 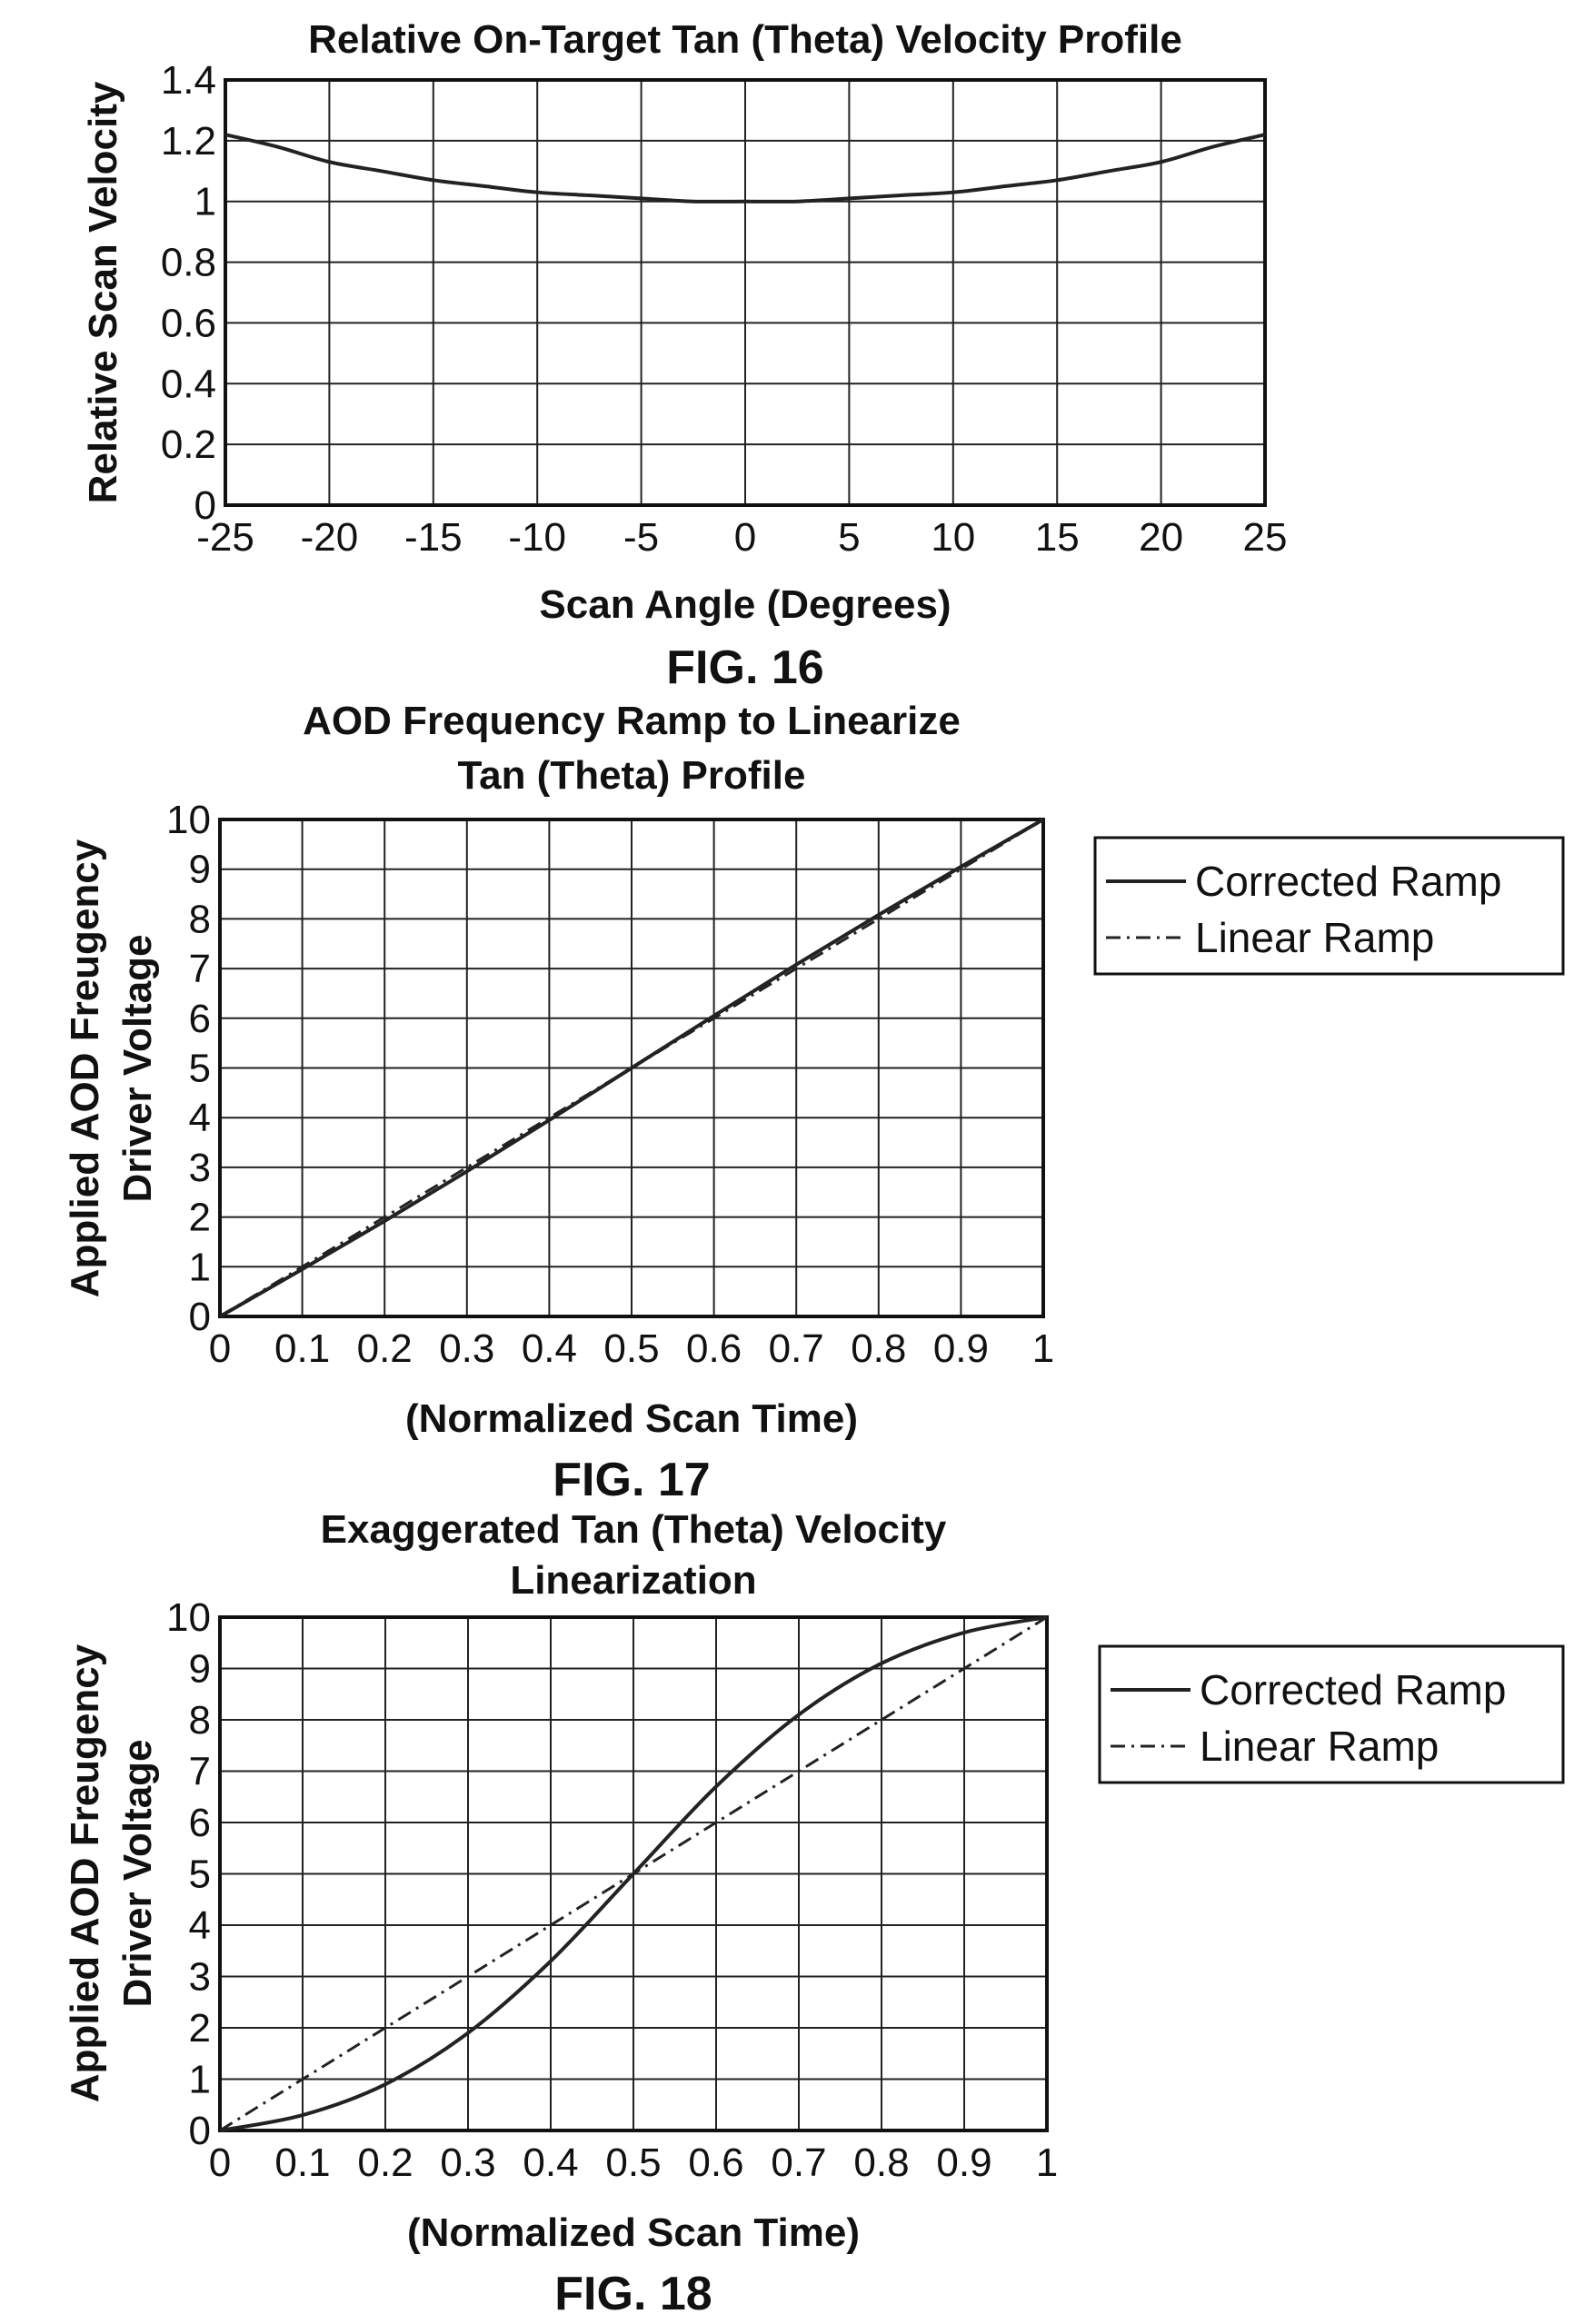 I want to click on y-tick-label: 0.2, so click(x=188, y=445).